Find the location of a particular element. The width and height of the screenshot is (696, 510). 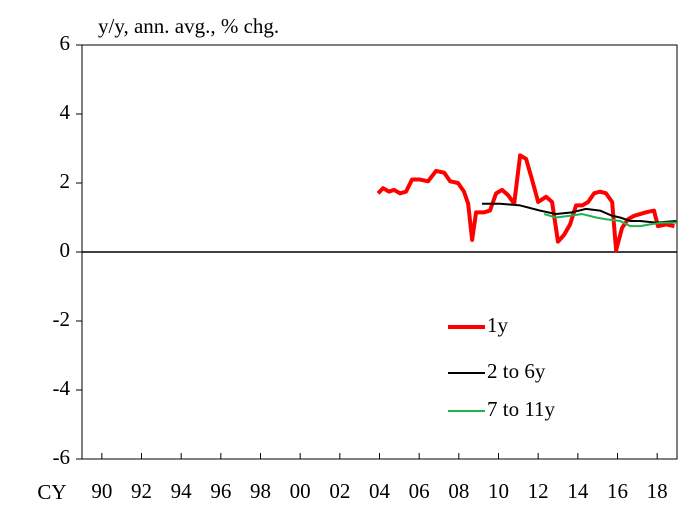

x-tick-label: 96 is located at coordinates (220, 491).